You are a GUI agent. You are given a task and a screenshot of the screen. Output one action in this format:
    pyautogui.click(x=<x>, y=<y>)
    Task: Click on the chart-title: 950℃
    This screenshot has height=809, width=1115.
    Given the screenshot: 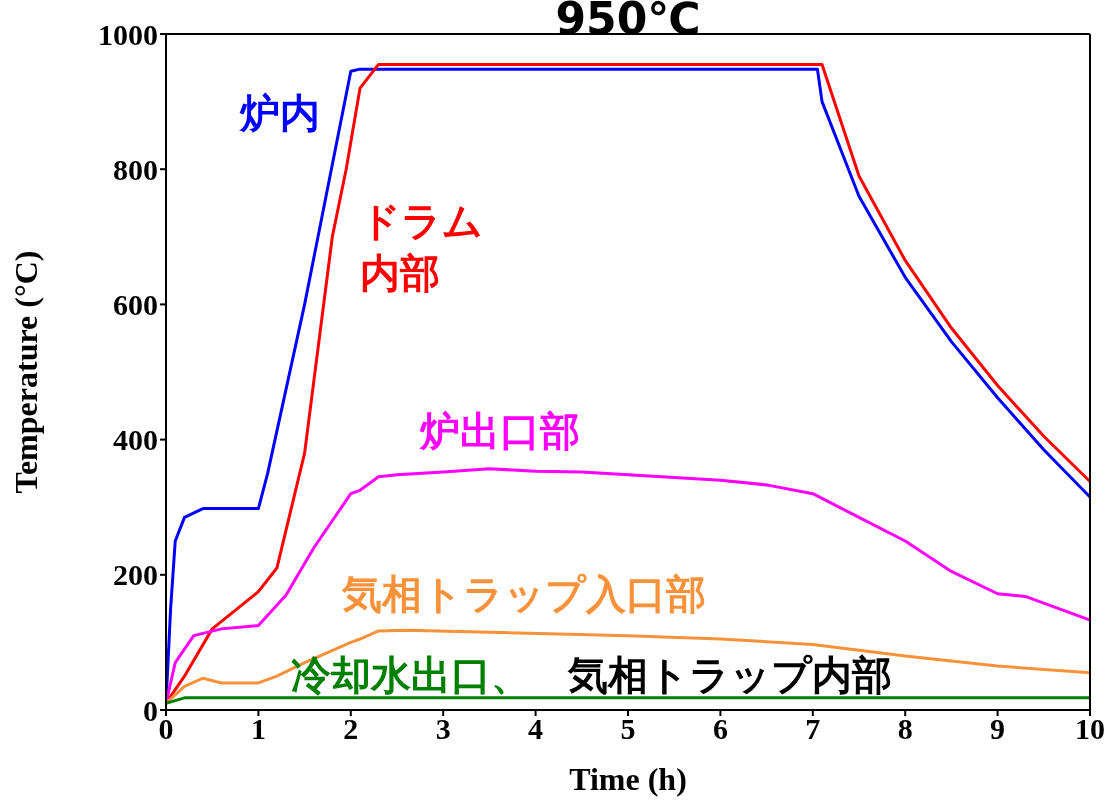 What is the action you would take?
    pyautogui.click(x=628, y=22)
    